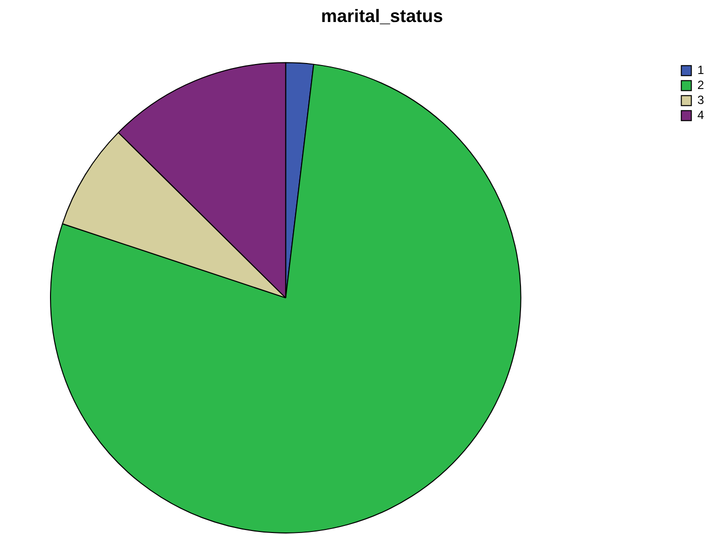 This screenshot has height=535, width=714. Describe the element at coordinates (382, 16) in the screenshot. I see `chart-title: marital_status` at that location.